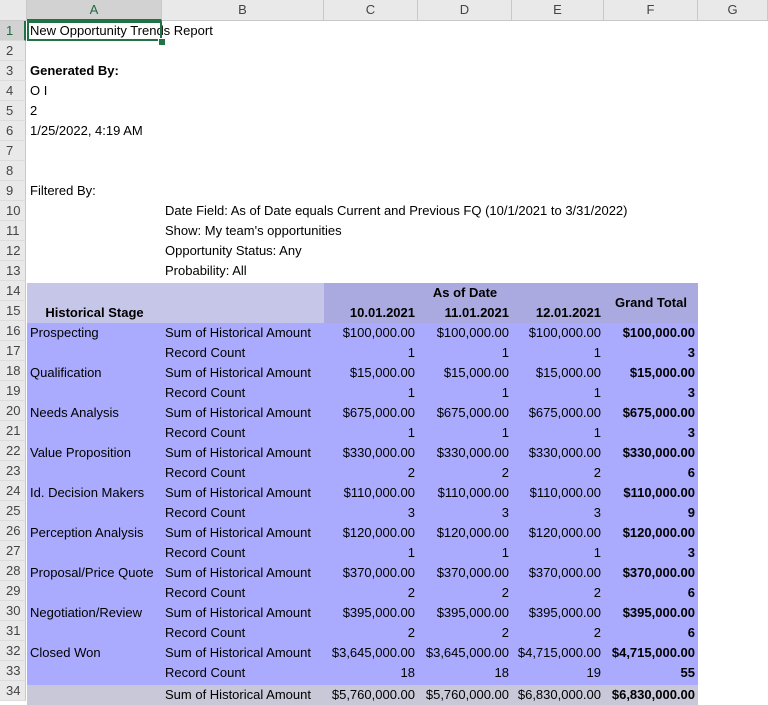 This screenshot has height=705, width=768. Describe the element at coordinates (13, 351) in the screenshot. I see `row-header: 17` at that location.